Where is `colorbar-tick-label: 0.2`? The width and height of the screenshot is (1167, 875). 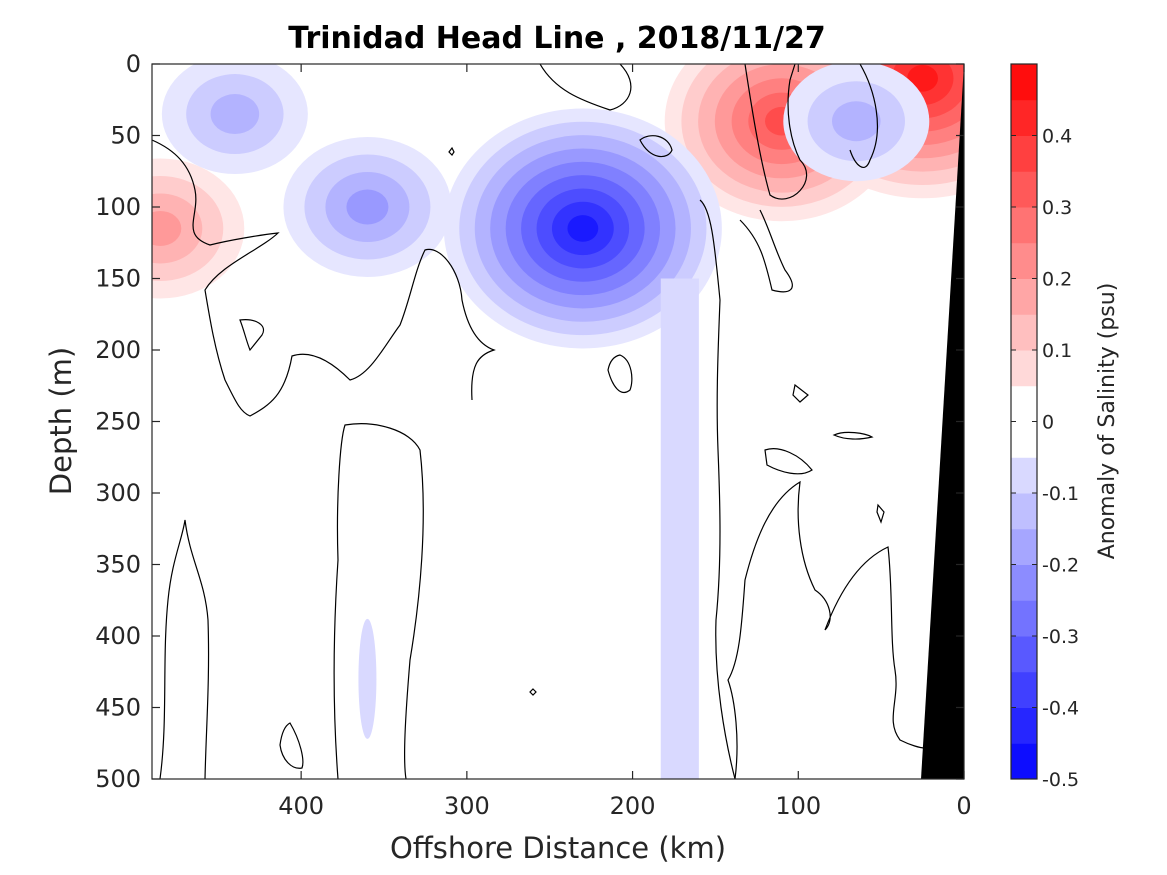
colorbar-tick-label: 0.2 is located at coordinates (1057, 280).